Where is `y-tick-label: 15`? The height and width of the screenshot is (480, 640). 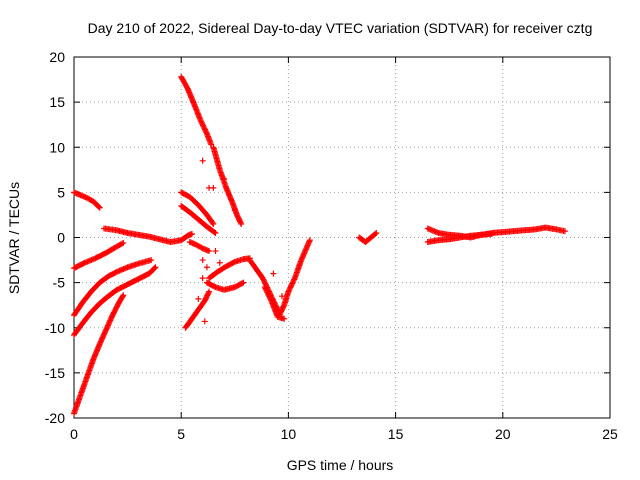
y-tick-label: 15 is located at coordinates (57, 102).